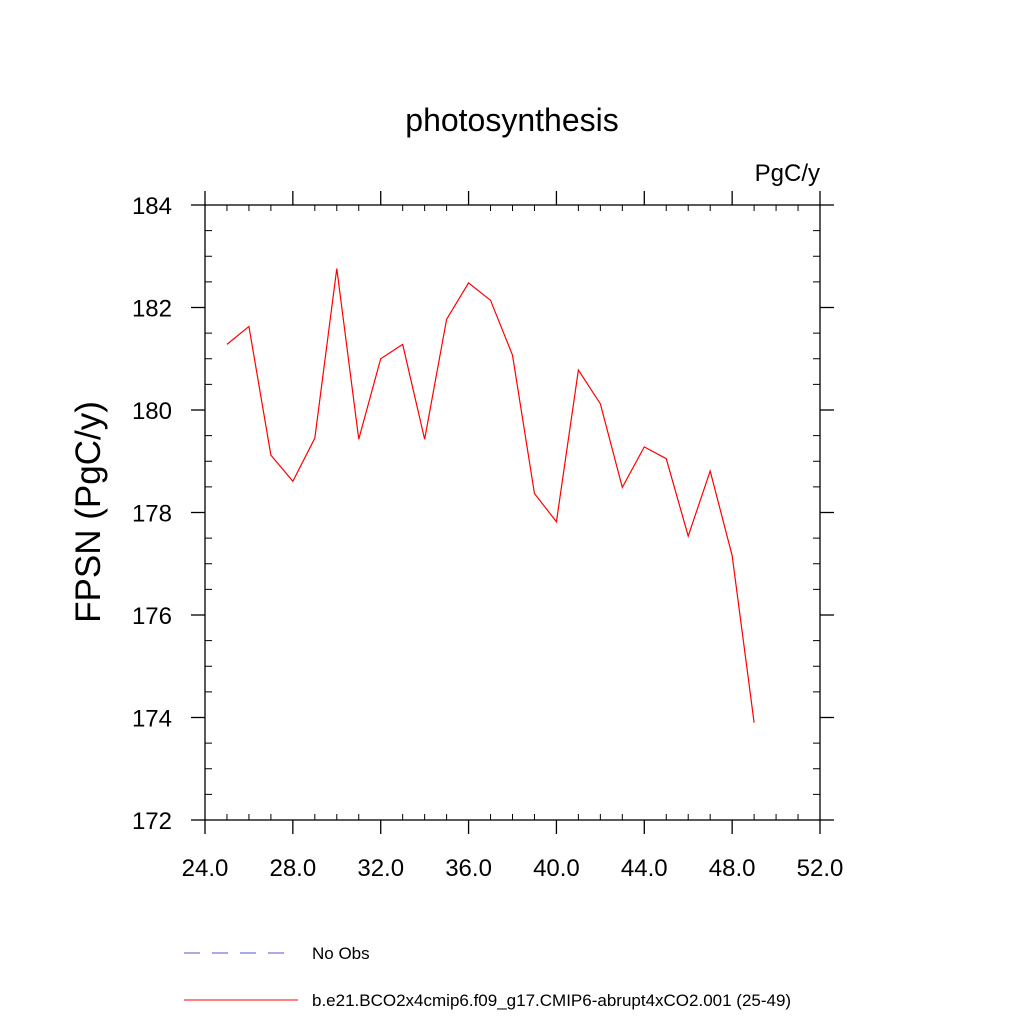  Describe the element at coordinates (513, 868) in the screenshot. I see `x-tick-labels: 24.0 28.0 32.0 36.0 40.0 44.0 48.0 52.0` at that location.